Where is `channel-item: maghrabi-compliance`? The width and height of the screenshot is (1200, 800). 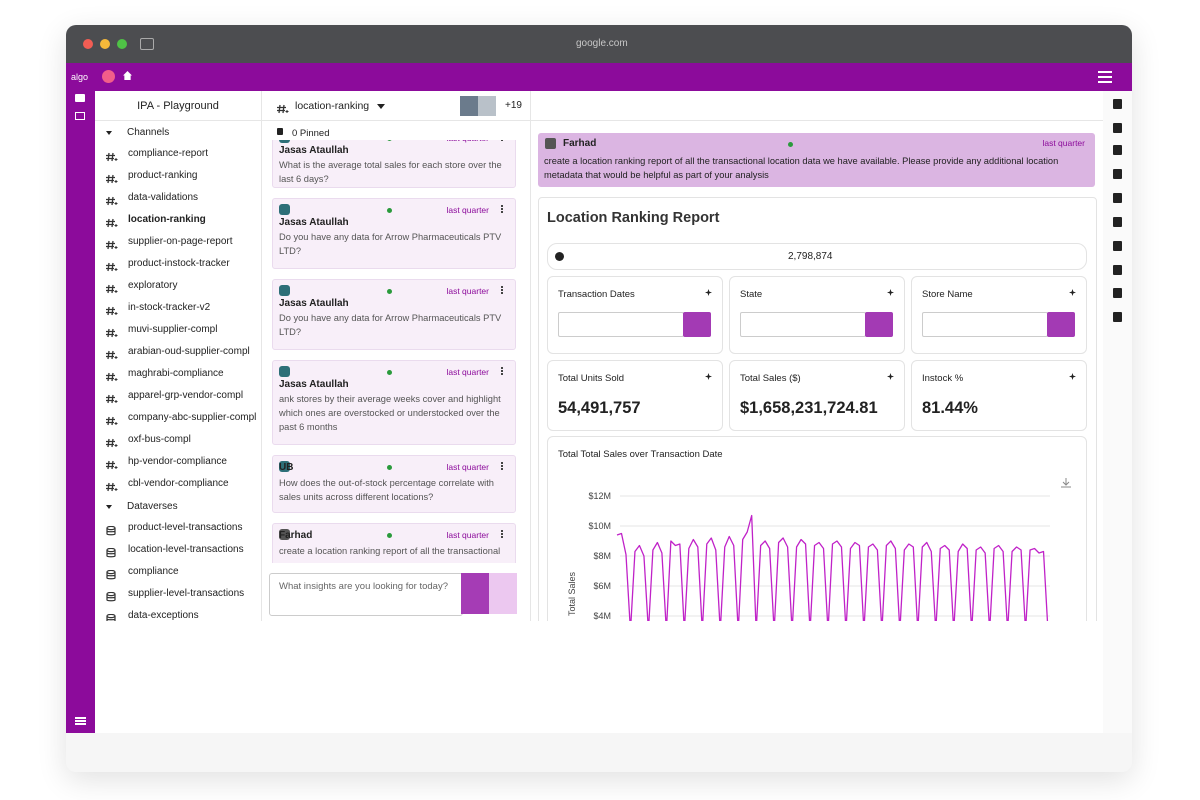
channel-item: maghrabi-compliance is located at coordinates (176, 373).